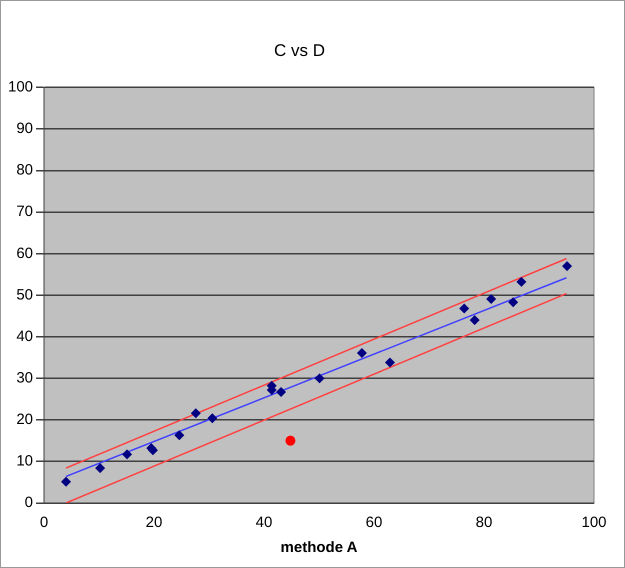 This screenshot has width=625, height=568. Describe the element at coordinates (25, 336) in the screenshot. I see `y-tick-label: 40` at that location.